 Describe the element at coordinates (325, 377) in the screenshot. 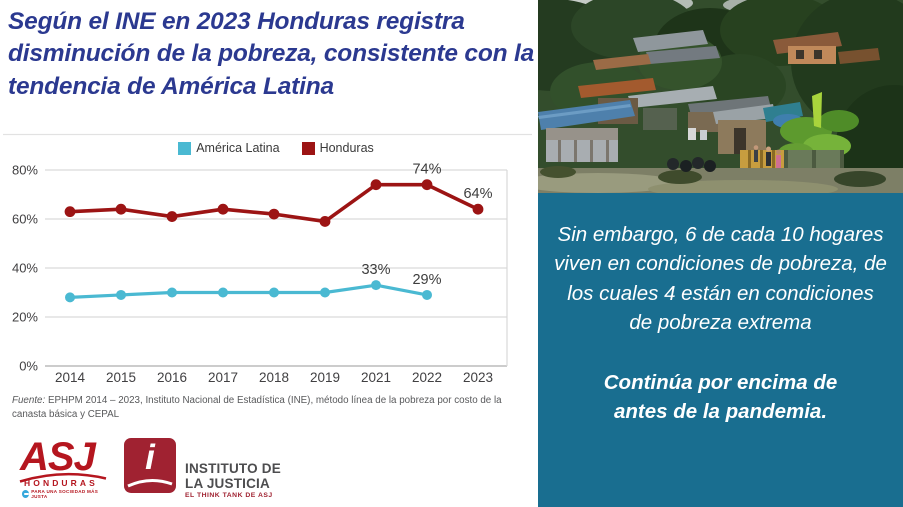

I see `svg-text: 2019` at that location.